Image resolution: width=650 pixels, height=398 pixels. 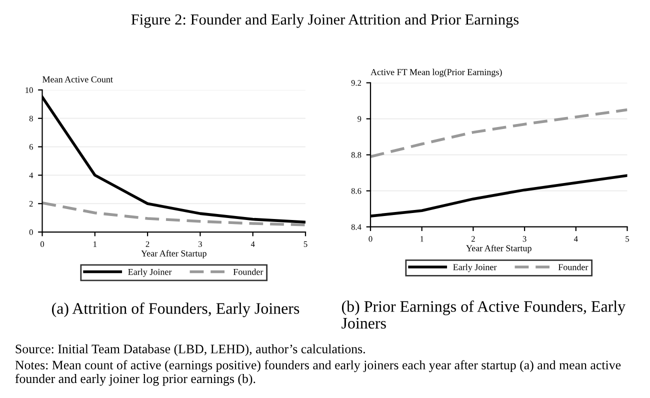 I want to click on text: Notes: Mean count of active (earnings positive) founders and early joiners each year after startup (a) and mean active founder and early joiner log prior earnings (b)., so click(x=318, y=373).